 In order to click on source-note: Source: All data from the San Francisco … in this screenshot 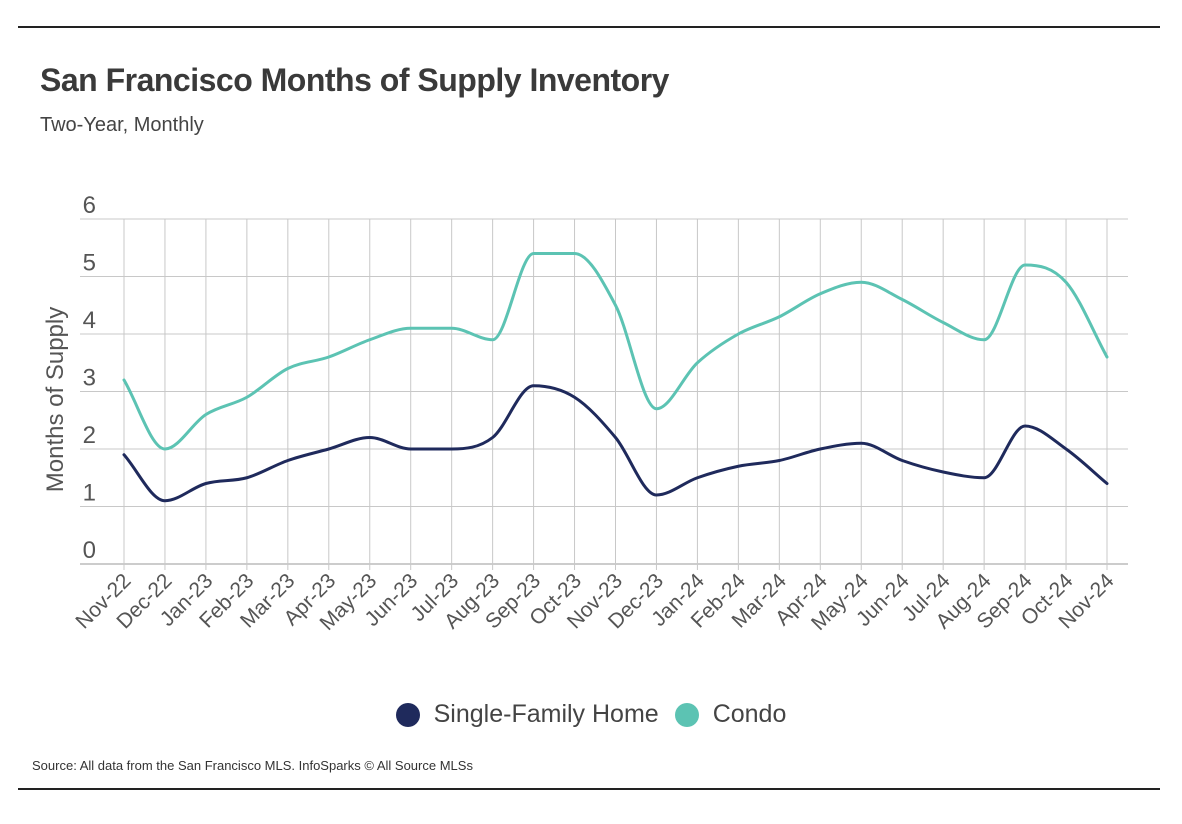, I will do `click(252, 765)`.